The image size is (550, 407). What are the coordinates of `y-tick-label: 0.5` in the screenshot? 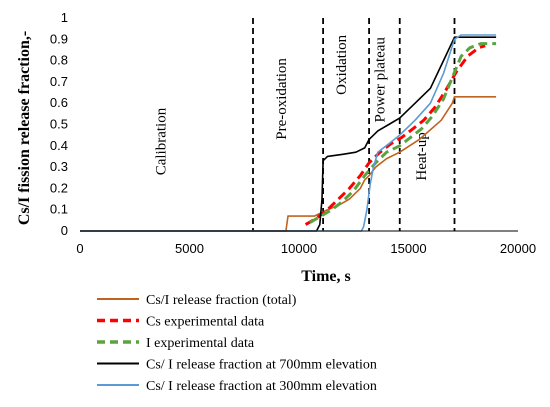 It's located at (59, 124).